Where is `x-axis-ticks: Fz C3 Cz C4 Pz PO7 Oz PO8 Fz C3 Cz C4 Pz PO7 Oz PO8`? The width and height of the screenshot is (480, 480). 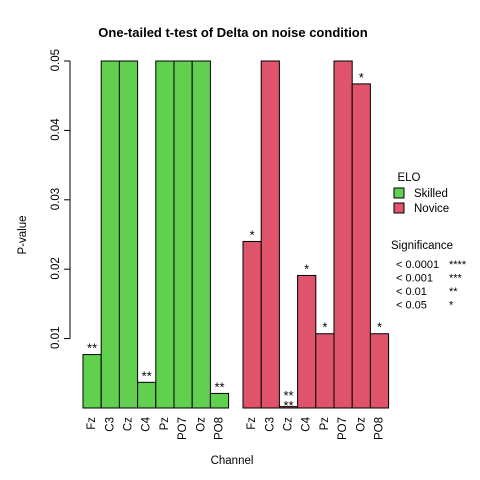
x-axis-ticks: Fz C3 Cz C4 Pz PO7 Oz PO8 Fz C3 Cz C4 Pz PO7 Oz PO8 is located at coordinates (235, 428).